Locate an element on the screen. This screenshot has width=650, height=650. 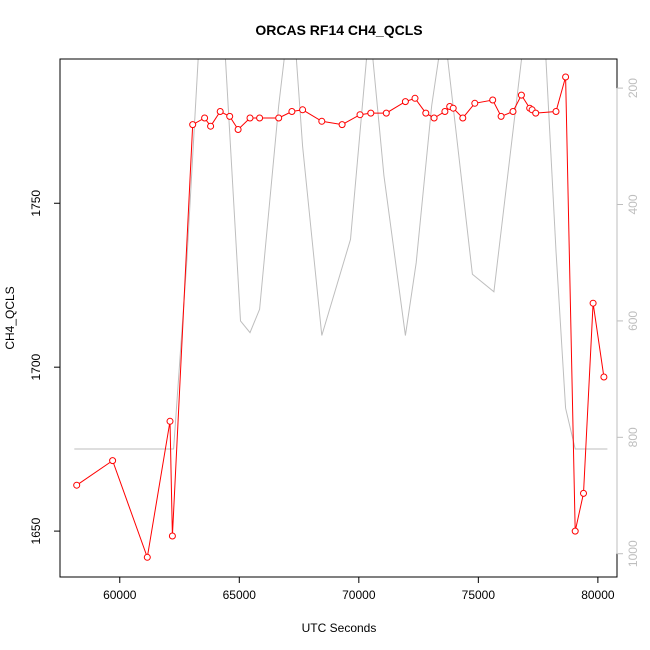
y2-axis: 200 400 600 800 1000 is located at coordinates (628, 322).